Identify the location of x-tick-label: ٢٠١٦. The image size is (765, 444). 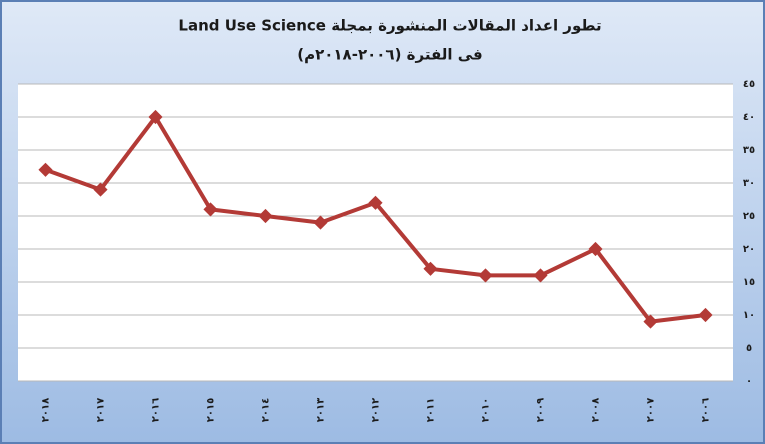
(156, 410).